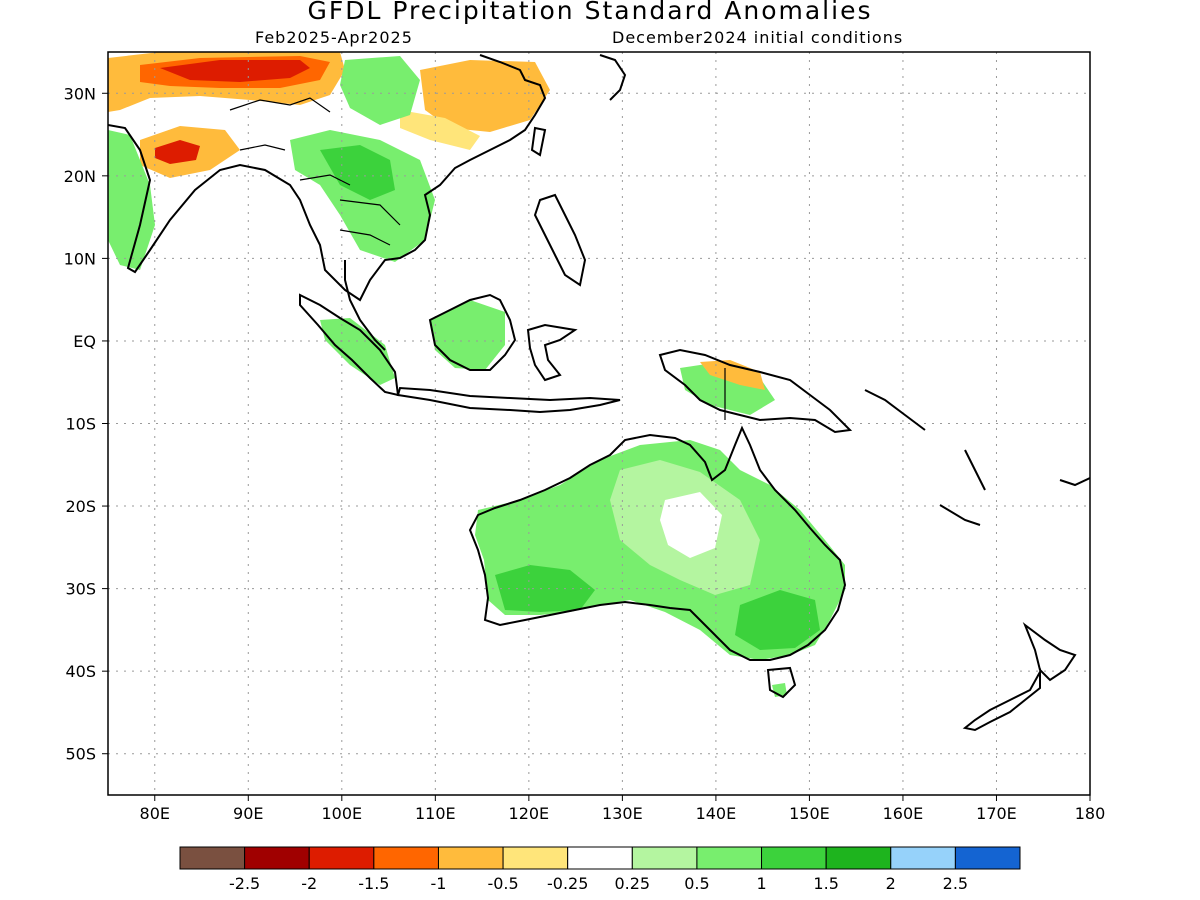 The image size is (1200, 900). I want to click on longitude-label: 180, so click(1090, 813).